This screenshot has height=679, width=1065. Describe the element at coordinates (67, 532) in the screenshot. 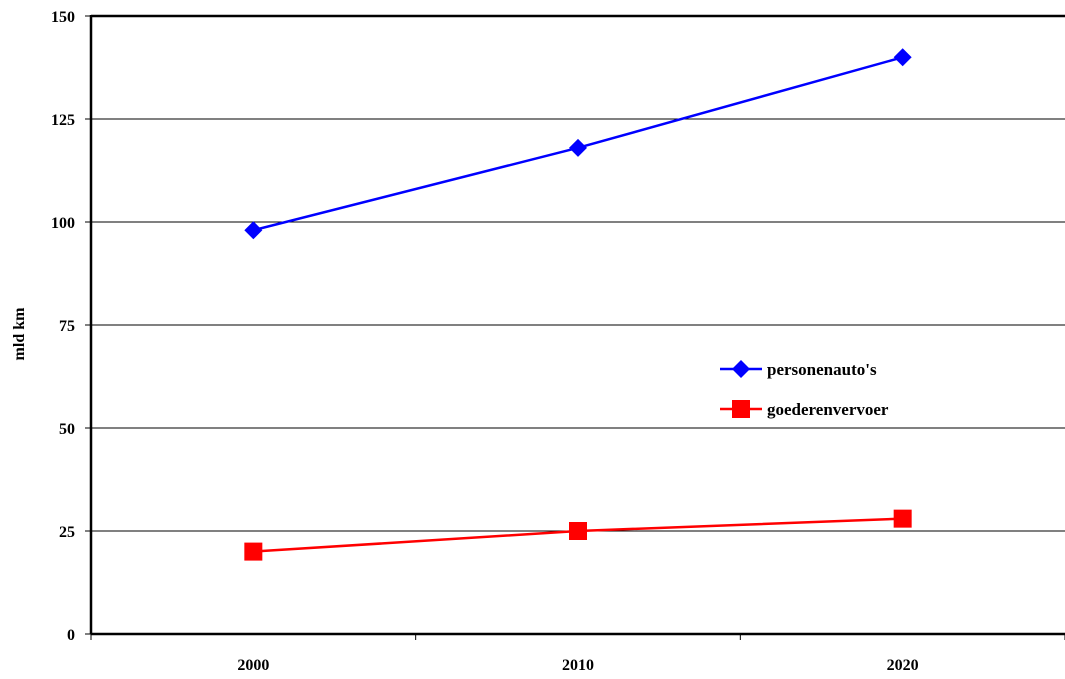

I see `y-tick-label: 25` at that location.